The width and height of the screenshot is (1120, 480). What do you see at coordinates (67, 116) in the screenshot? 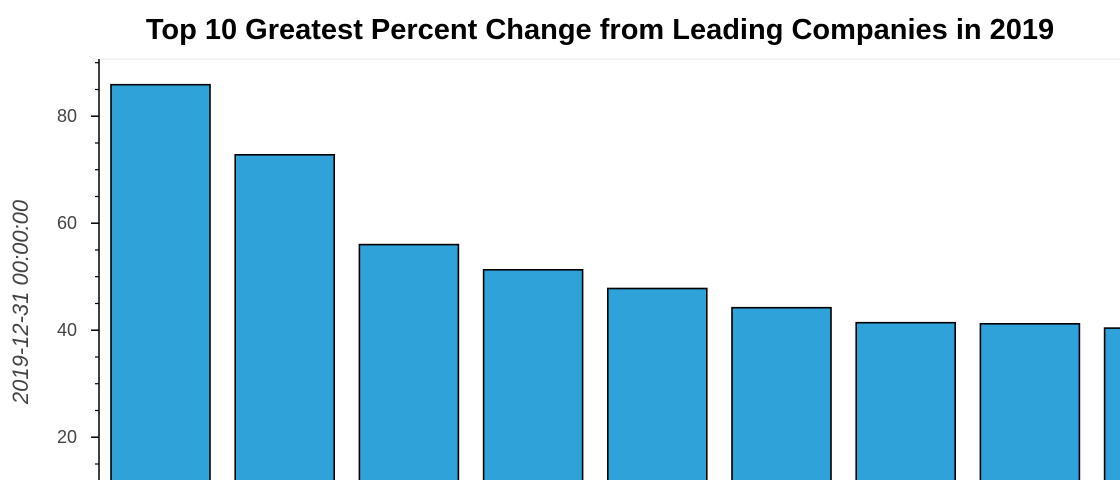
I see `y-tick-label-80: 80` at bounding box center [67, 116].